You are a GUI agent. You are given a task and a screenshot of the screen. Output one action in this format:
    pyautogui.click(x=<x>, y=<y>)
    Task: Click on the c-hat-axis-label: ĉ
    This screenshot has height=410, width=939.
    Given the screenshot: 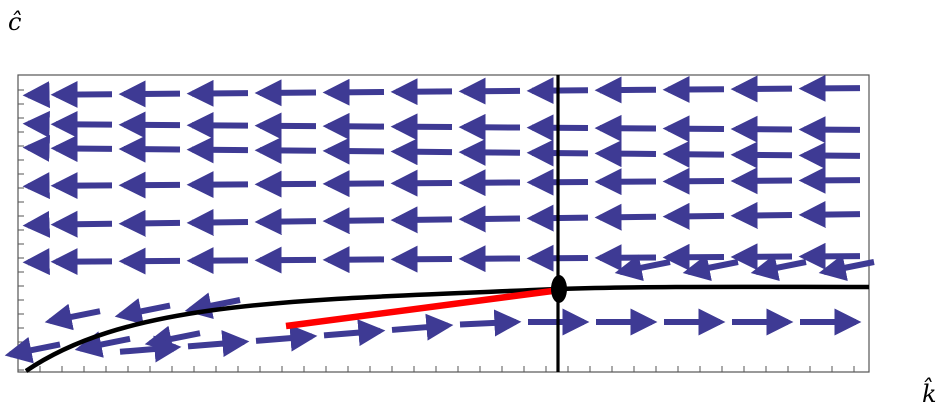 What is the action you would take?
    pyautogui.click(x=15, y=22)
    